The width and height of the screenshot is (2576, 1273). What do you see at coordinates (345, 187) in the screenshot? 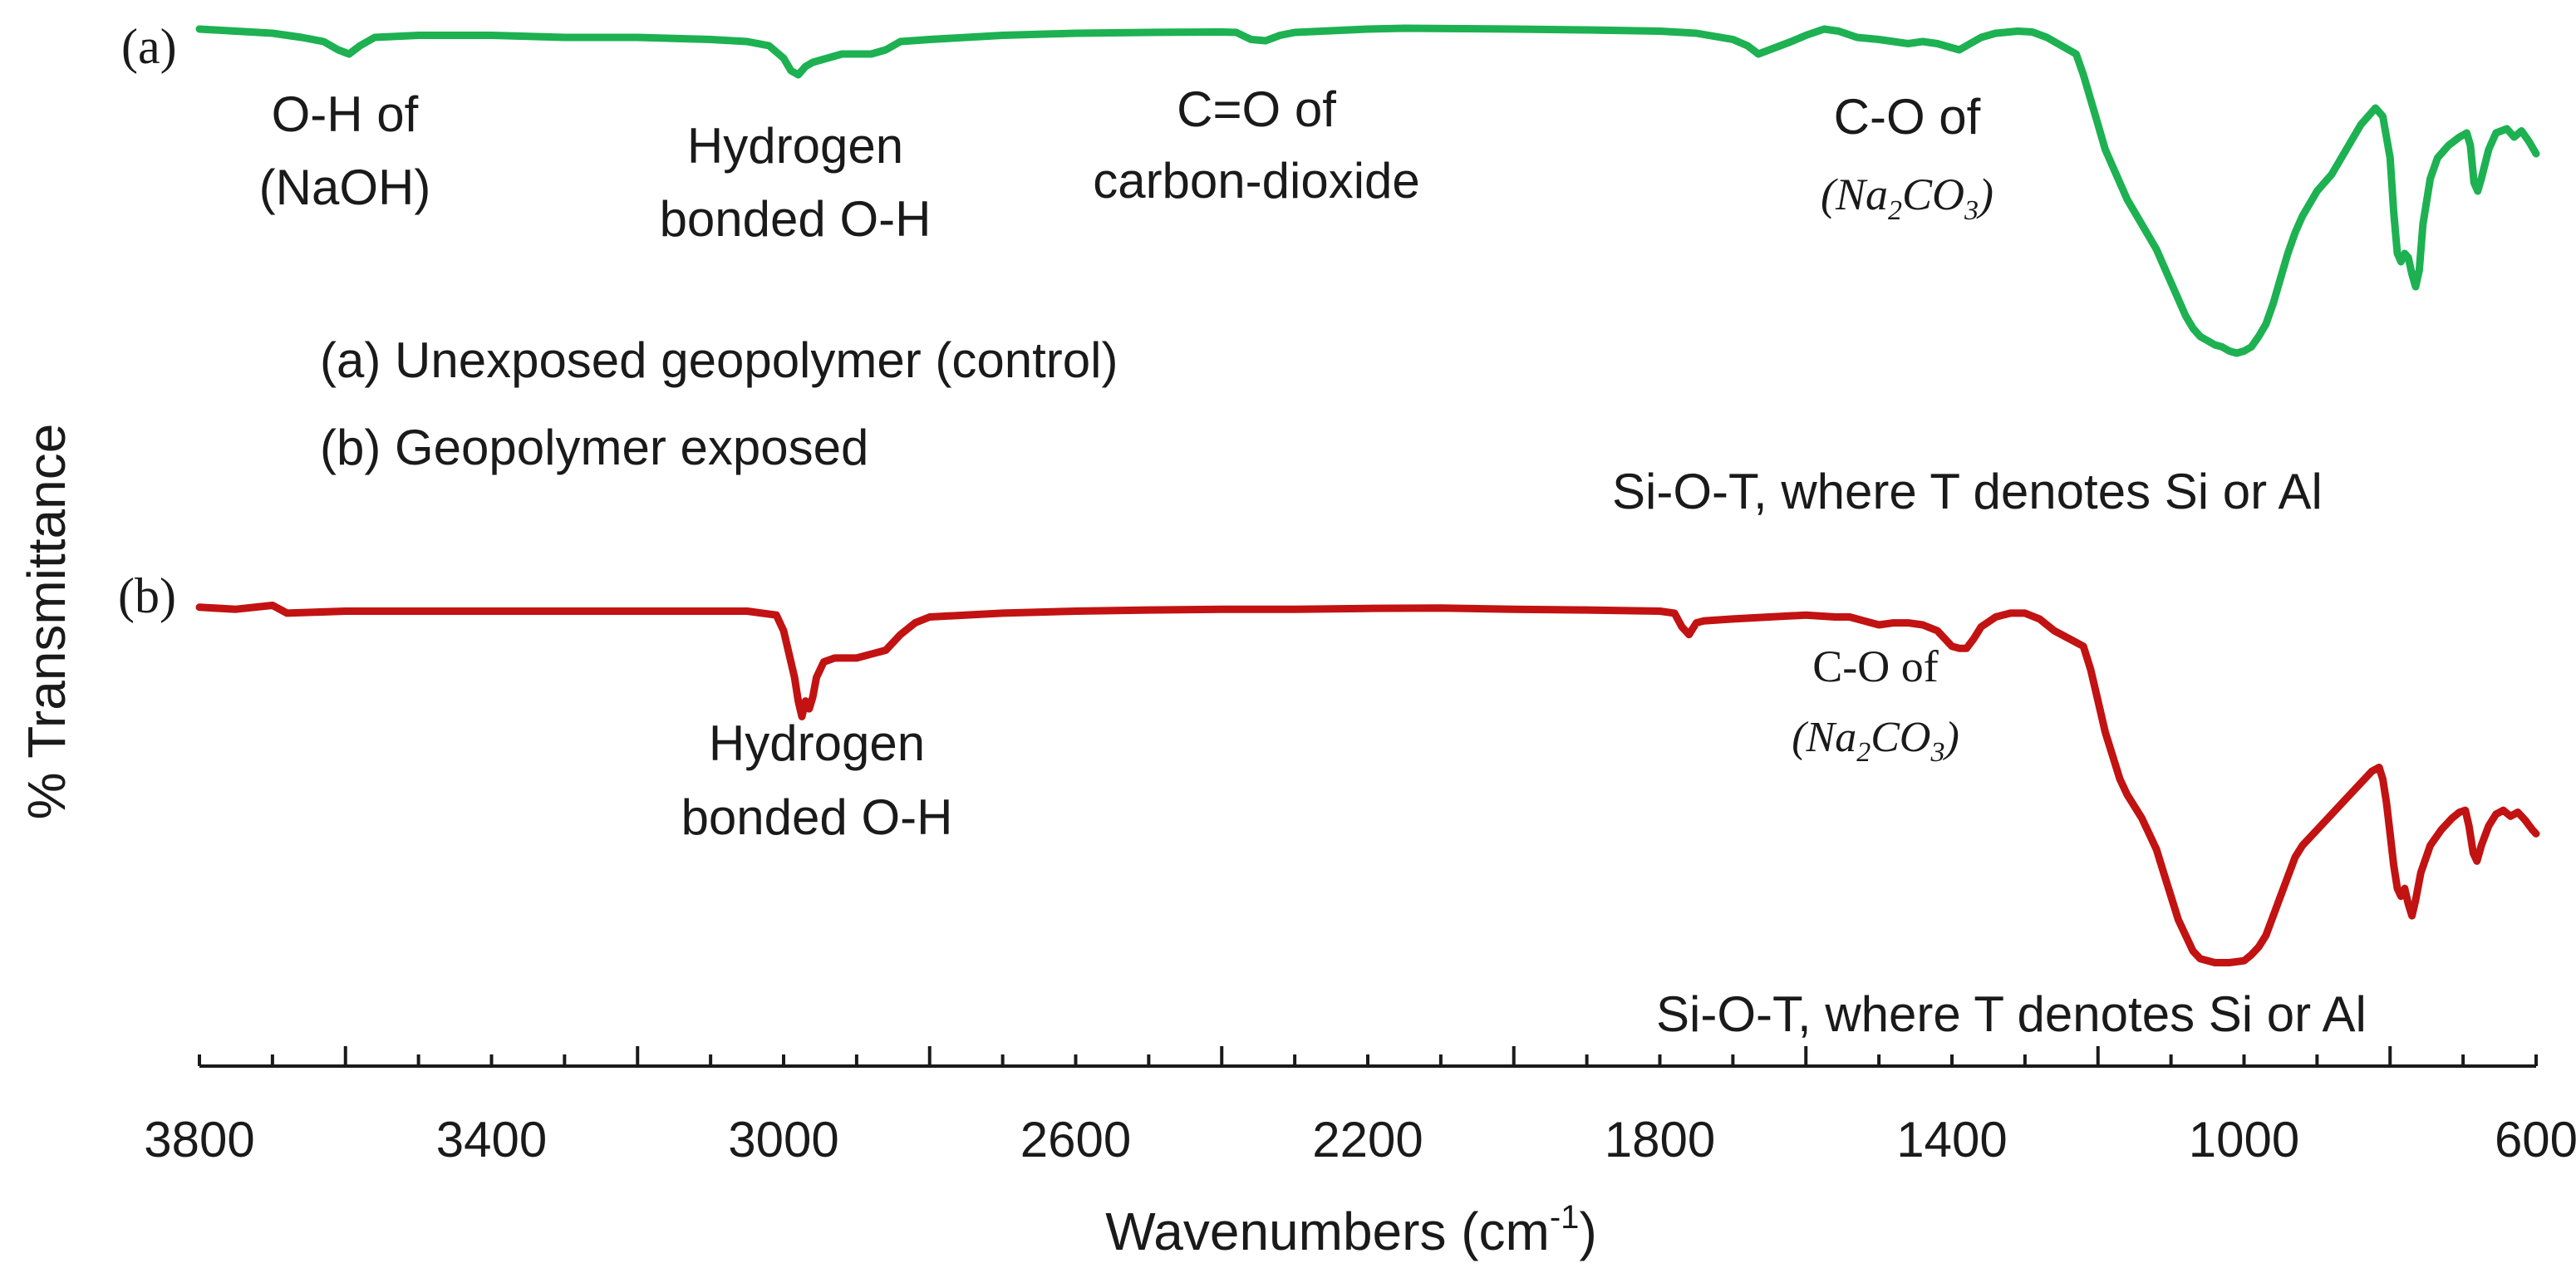
I see `annotation-text: (NaOH)` at bounding box center [345, 187].